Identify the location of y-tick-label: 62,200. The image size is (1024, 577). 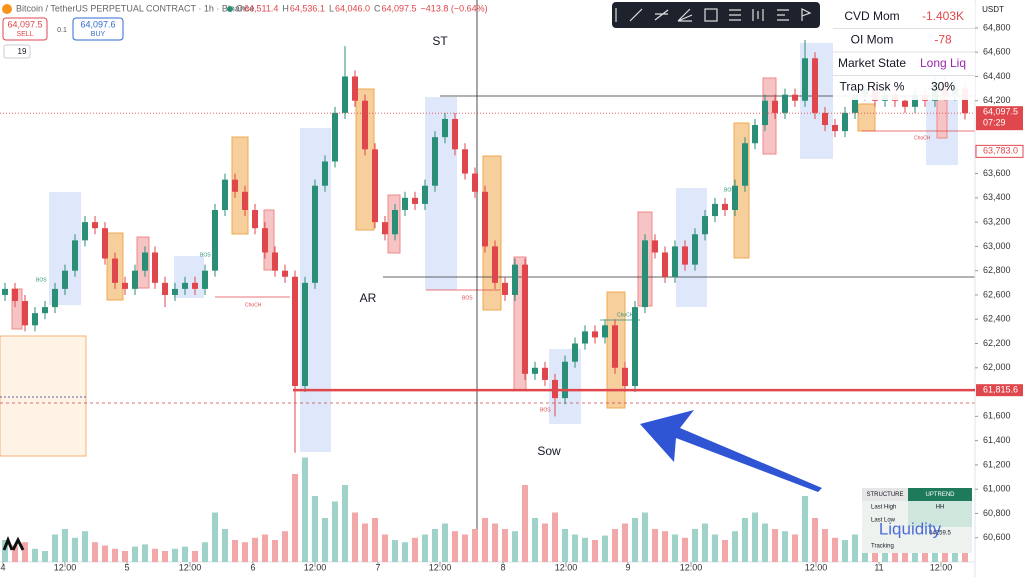
(997, 343).